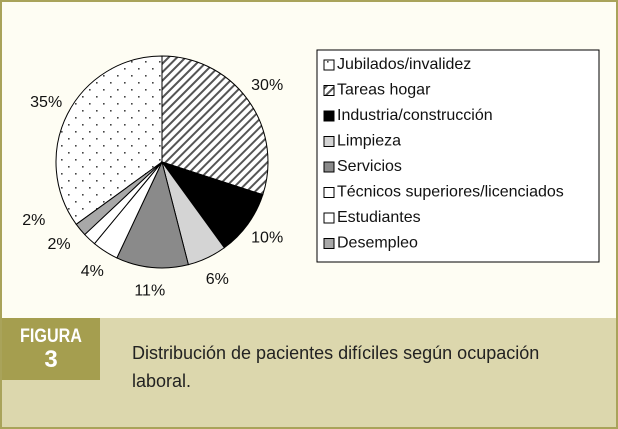  I want to click on figure-label: FIGURA, so click(51, 336).